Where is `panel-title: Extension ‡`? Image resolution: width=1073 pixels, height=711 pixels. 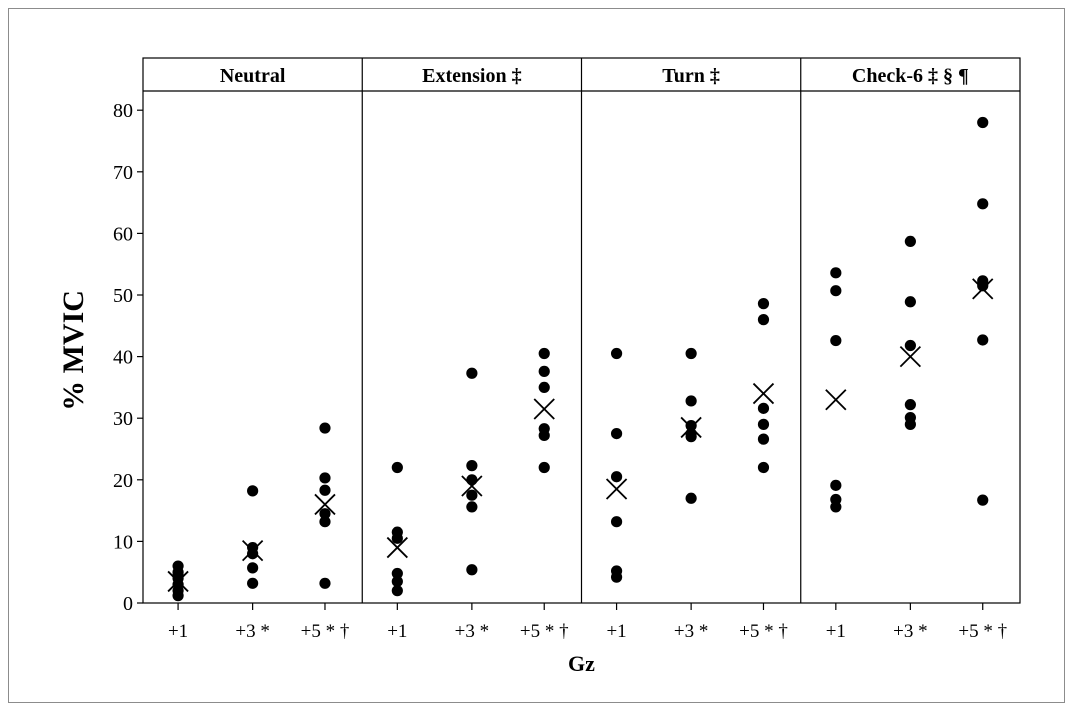
panel-title: Extension ‡ is located at coordinates (471, 76).